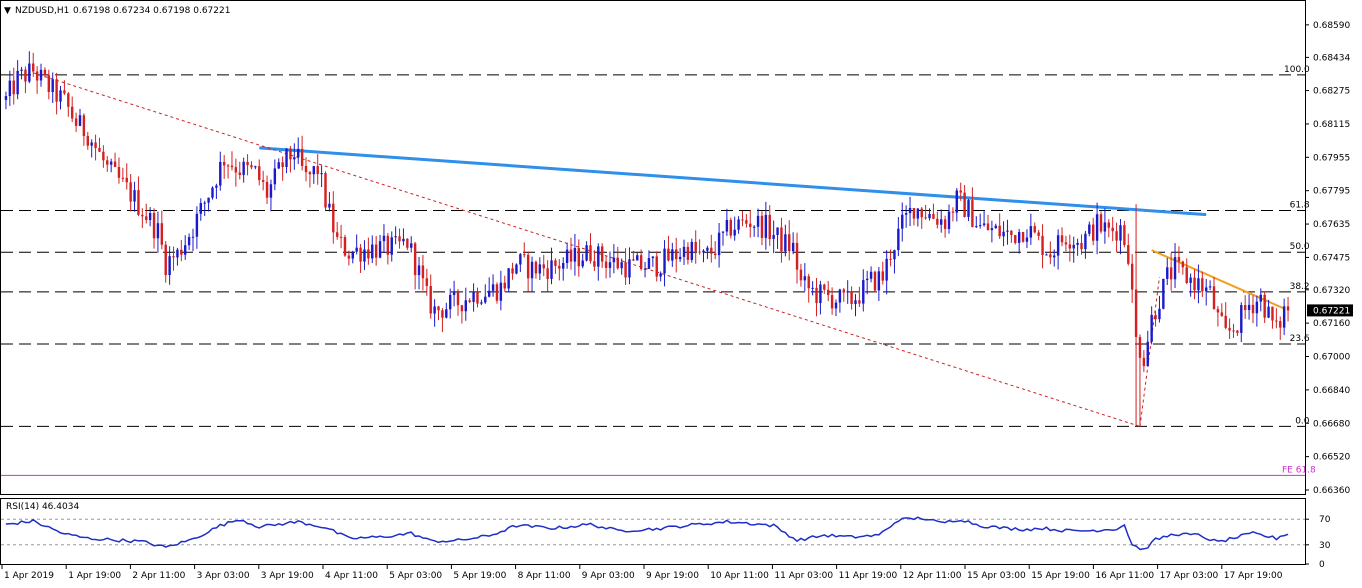  What do you see at coordinates (1331, 92) in the screenshot?
I see `price-tick-label: 0.68275` at bounding box center [1331, 92].